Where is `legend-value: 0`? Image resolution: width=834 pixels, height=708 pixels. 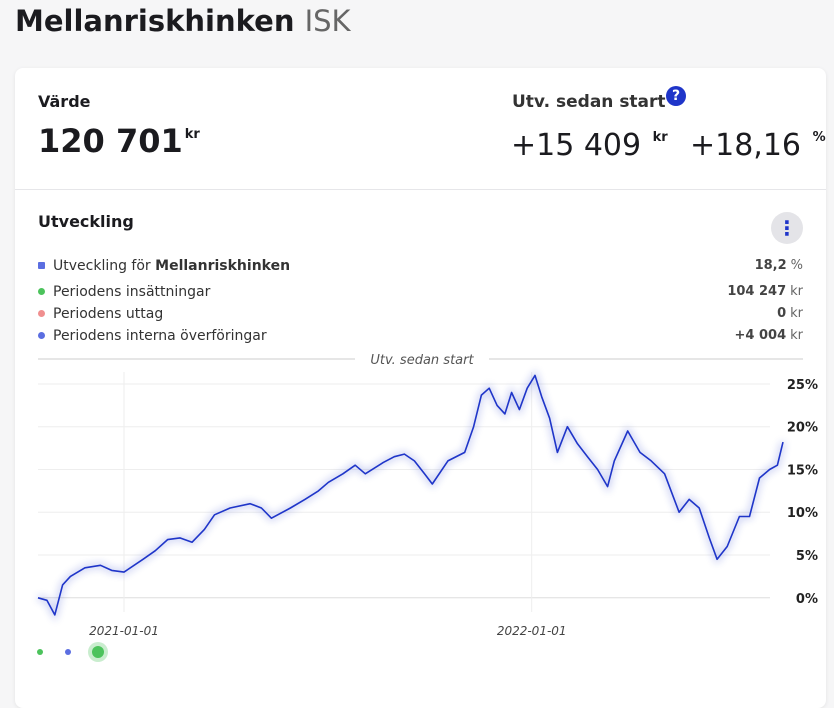 legend-value: 0 is located at coordinates (782, 313).